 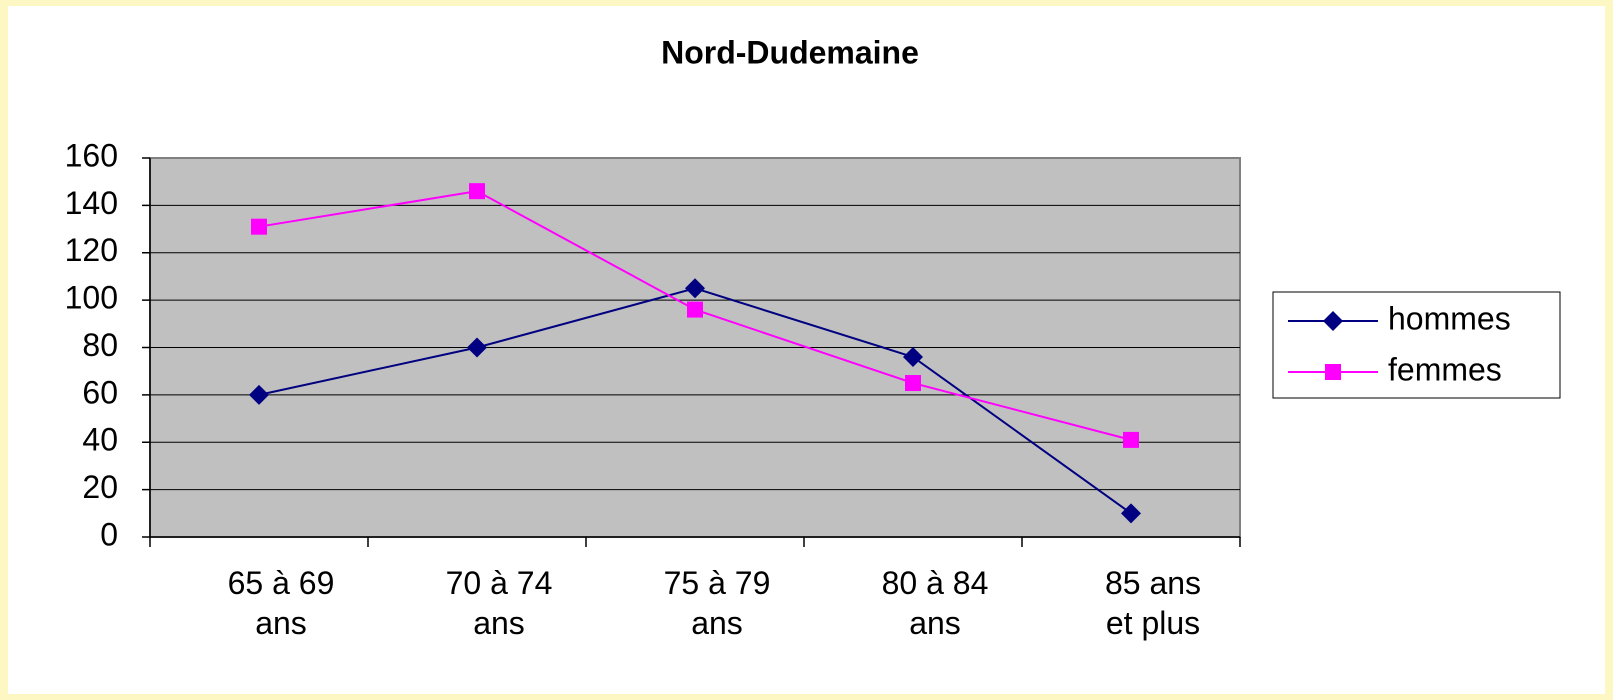 What do you see at coordinates (100, 392) in the screenshot?
I see `y-tick-label: 60` at bounding box center [100, 392].